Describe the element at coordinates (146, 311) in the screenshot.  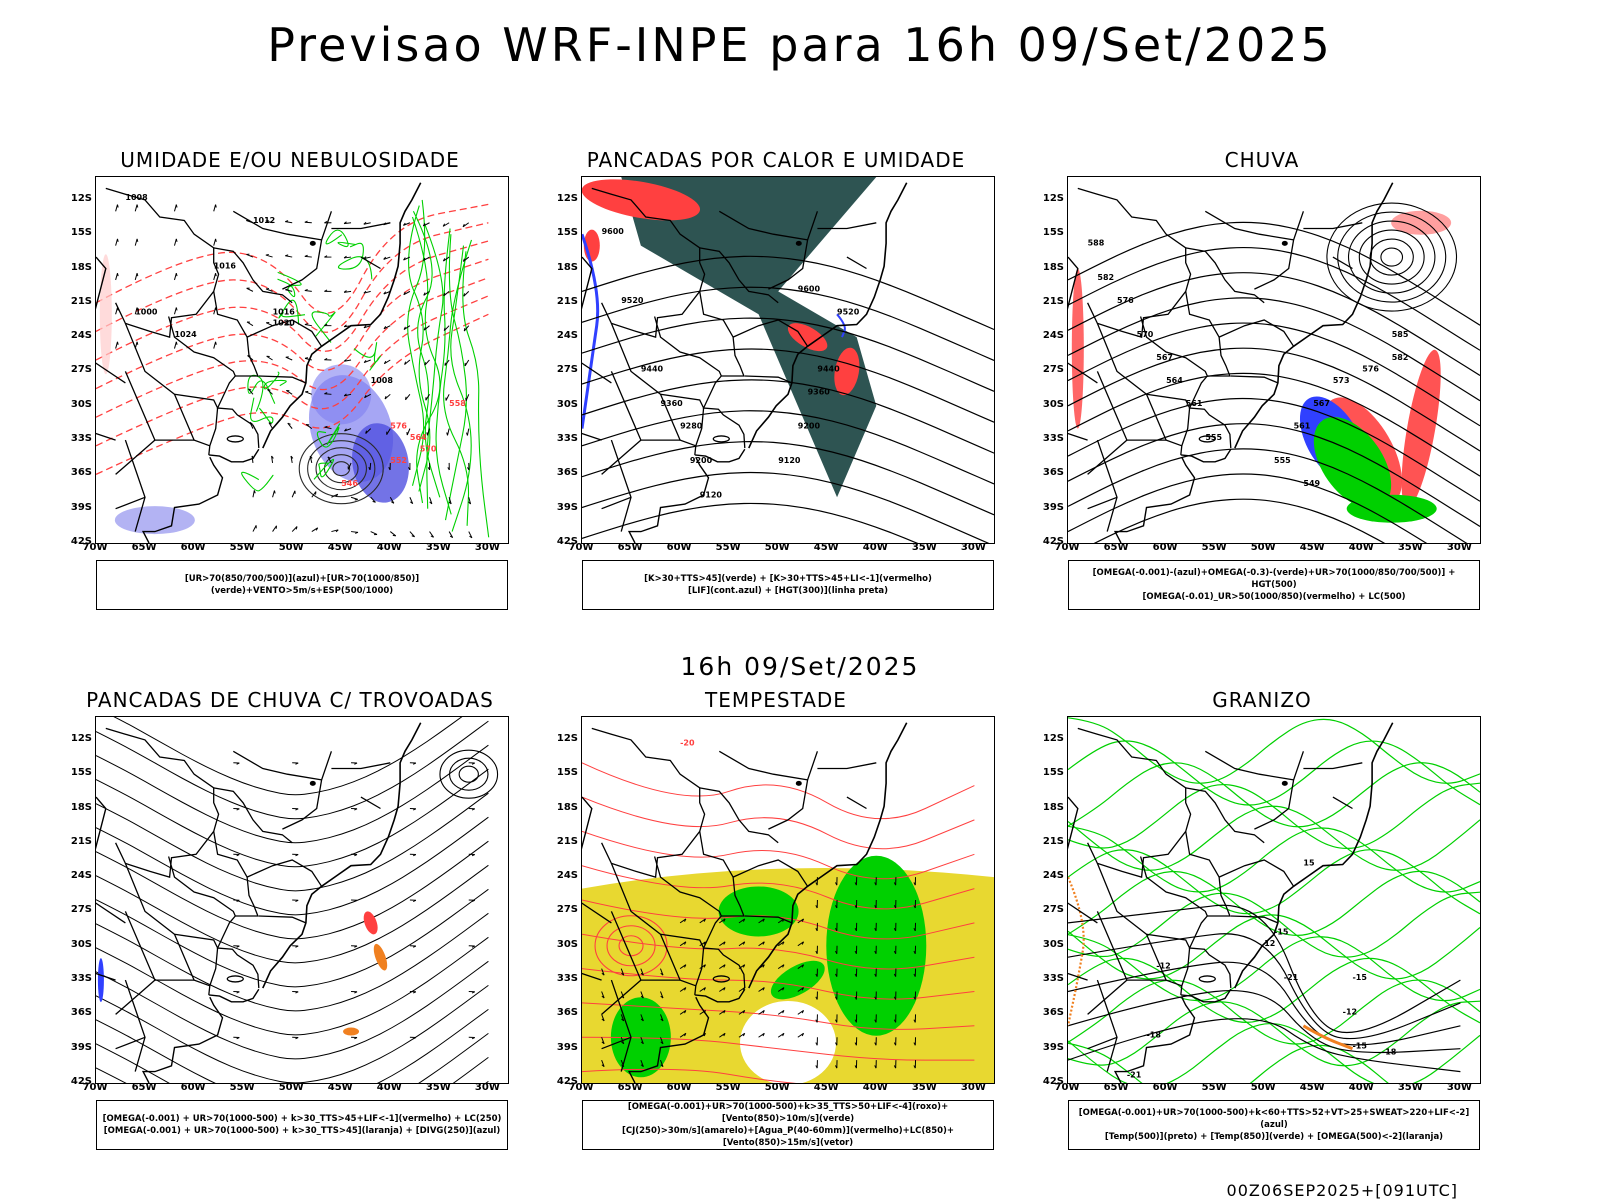
I see `contour-label: 1000` at that location.